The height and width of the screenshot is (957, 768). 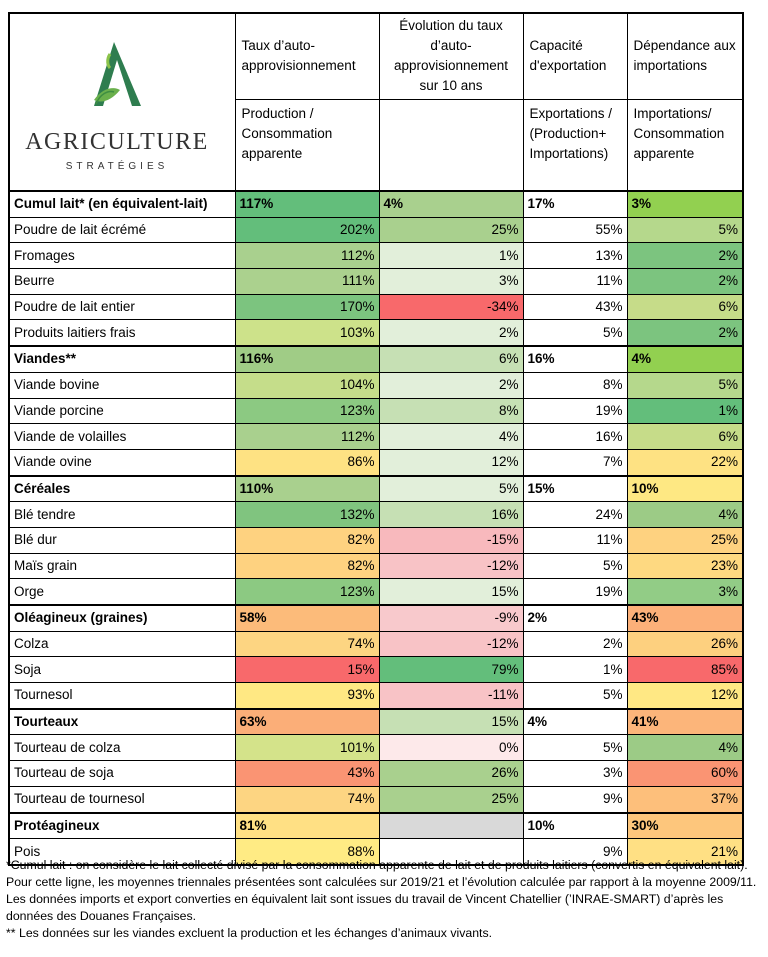 I want to click on value-cell: 116%, so click(x=307, y=359).